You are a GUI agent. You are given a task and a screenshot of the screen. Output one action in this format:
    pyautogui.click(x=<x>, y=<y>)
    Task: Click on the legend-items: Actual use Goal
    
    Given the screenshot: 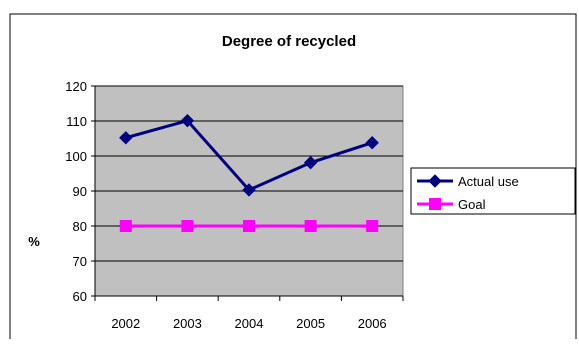 What is the action you would take?
    pyautogui.click(x=468, y=193)
    